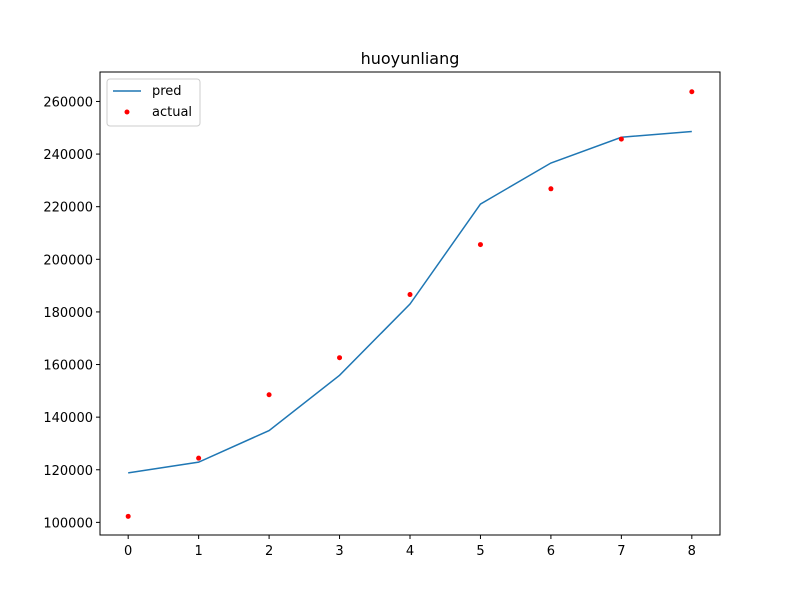 The image size is (800, 600). What do you see at coordinates (68, 366) in the screenshot?
I see `y-tick-label: 160000` at bounding box center [68, 366].